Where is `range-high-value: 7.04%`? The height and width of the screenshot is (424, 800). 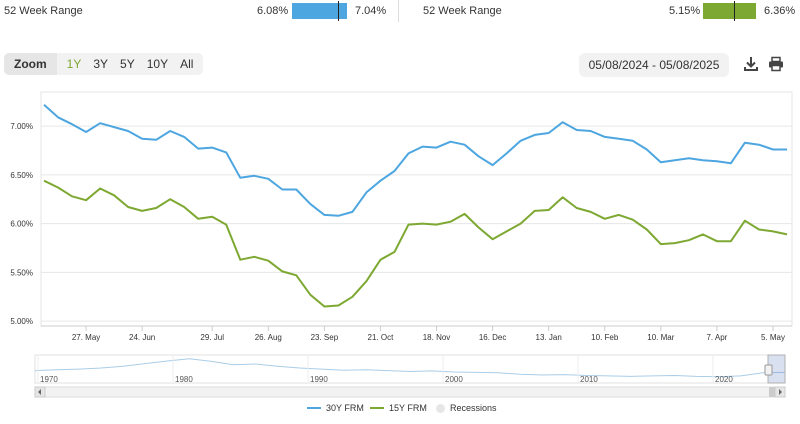
range-high-value: 7.04% is located at coordinates (370, 11).